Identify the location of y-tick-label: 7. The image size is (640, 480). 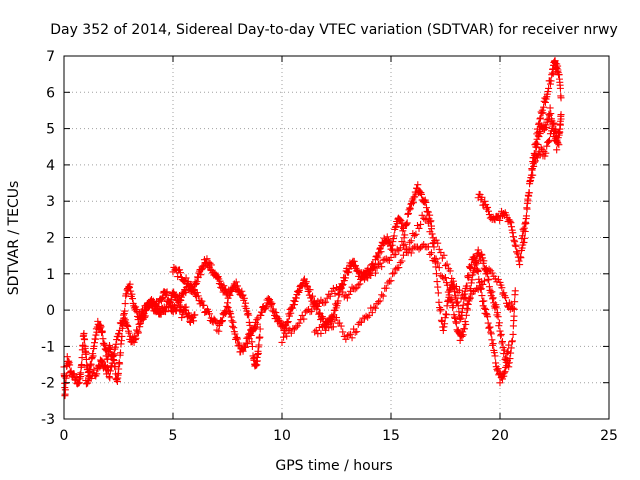
(50, 57).